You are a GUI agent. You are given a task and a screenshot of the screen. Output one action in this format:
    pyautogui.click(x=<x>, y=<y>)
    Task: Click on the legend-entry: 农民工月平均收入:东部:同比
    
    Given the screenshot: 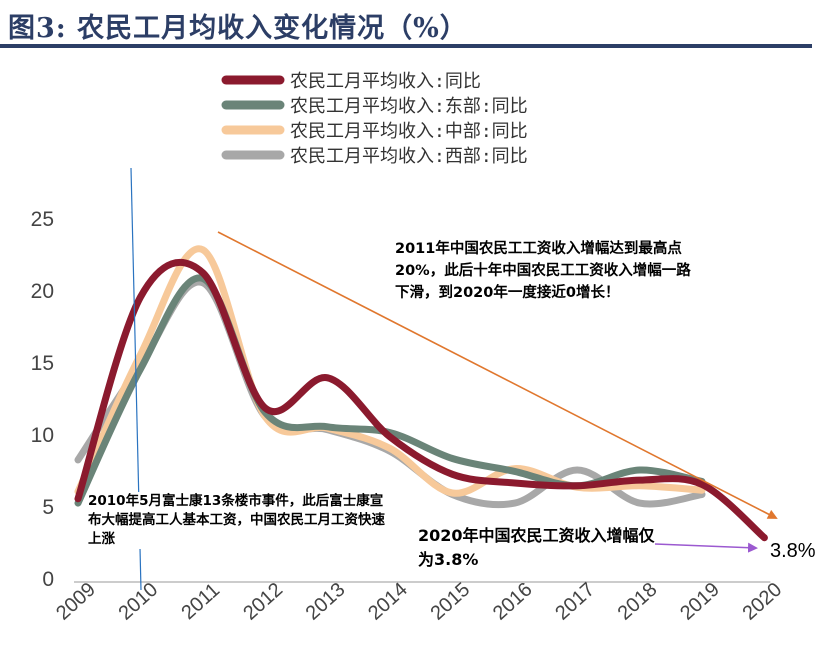 What is the action you would take?
    pyautogui.click(x=409, y=106)
    